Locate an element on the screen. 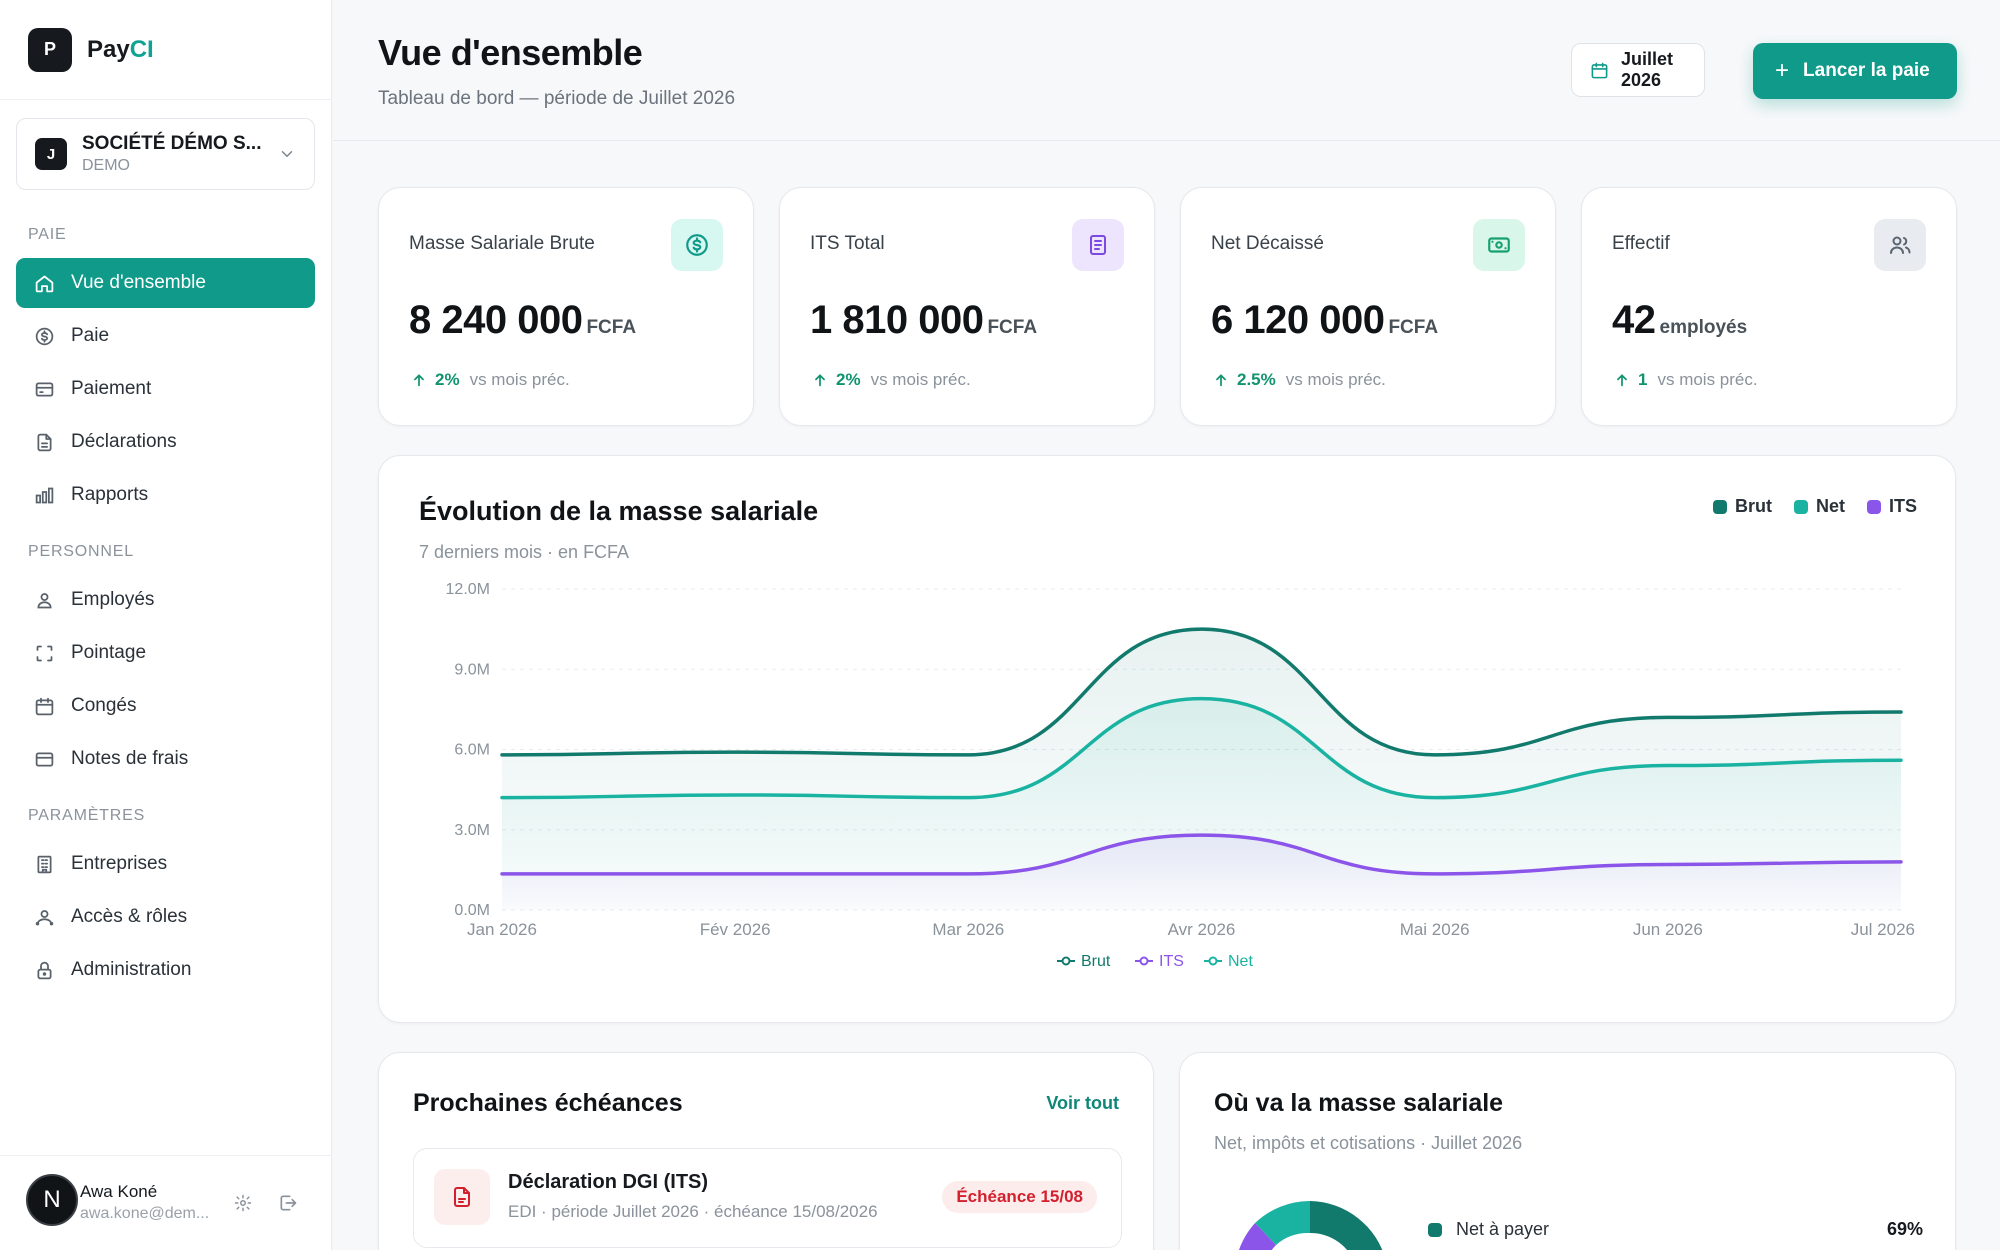  kpi-trend-value: 1 is located at coordinates (1643, 379).